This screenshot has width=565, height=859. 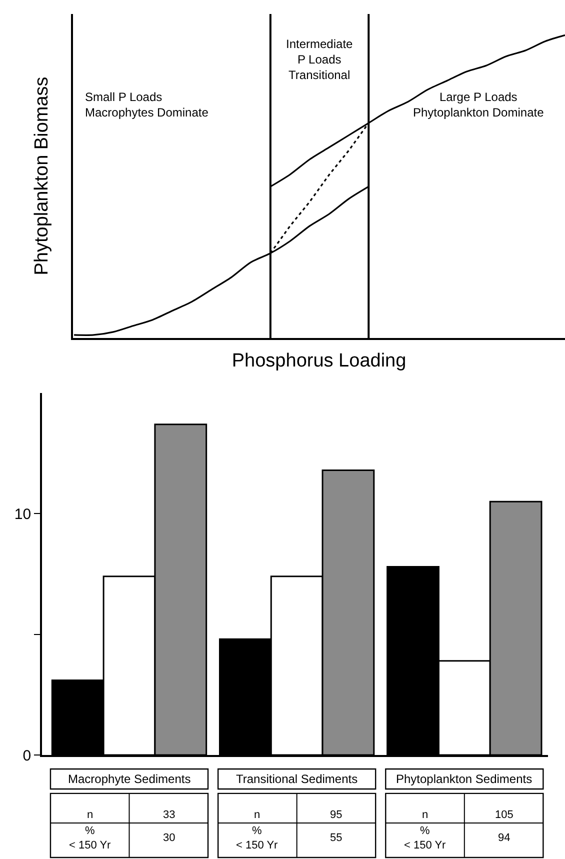 What do you see at coordinates (147, 105) in the screenshot?
I see `annotation: Small P Loads Macrophytes Dominate` at bounding box center [147, 105].